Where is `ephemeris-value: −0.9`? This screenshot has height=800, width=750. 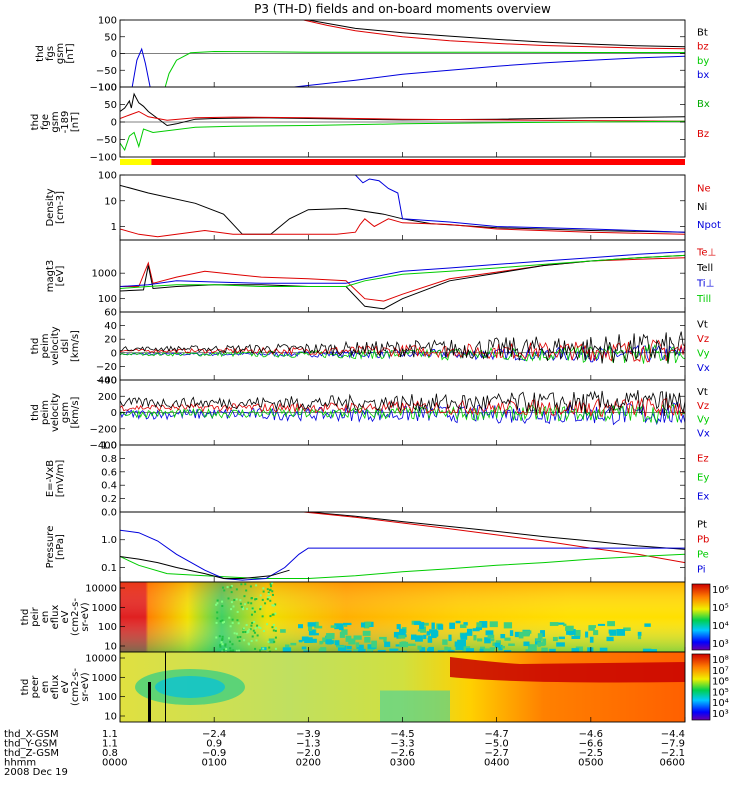 ephemeris-value: −0.9 is located at coordinates (214, 753).